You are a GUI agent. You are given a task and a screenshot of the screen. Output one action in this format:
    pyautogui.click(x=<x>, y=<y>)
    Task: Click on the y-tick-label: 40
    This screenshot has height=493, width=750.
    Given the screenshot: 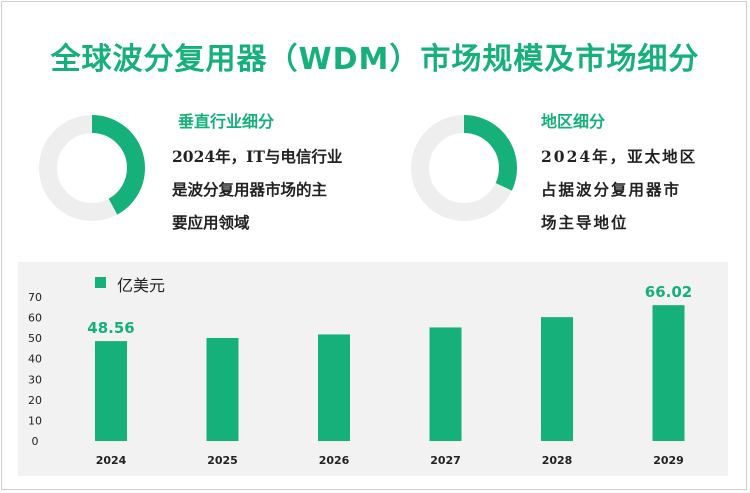 What is the action you would take?
    pyautogui.click(x=35, y=359)
    